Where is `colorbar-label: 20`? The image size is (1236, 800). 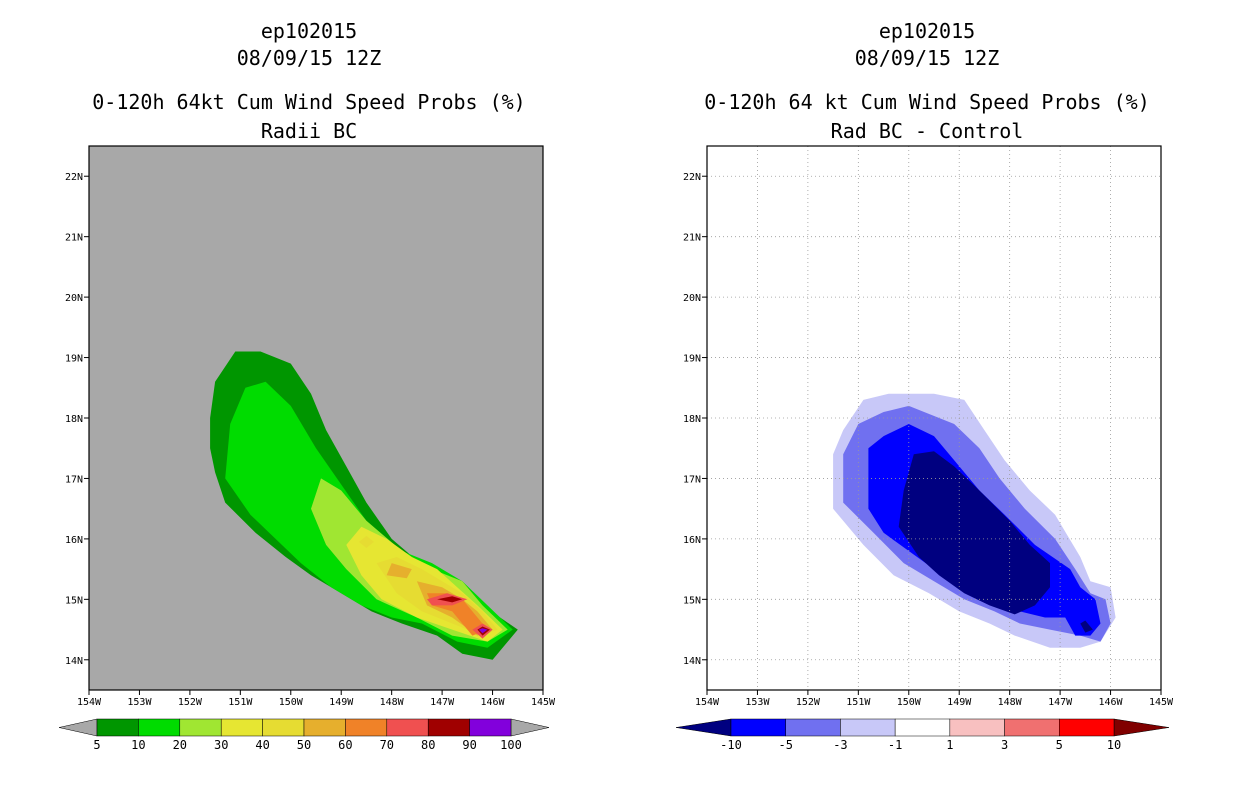 colorbar-label: 20 is located at coordinates (180, 745).